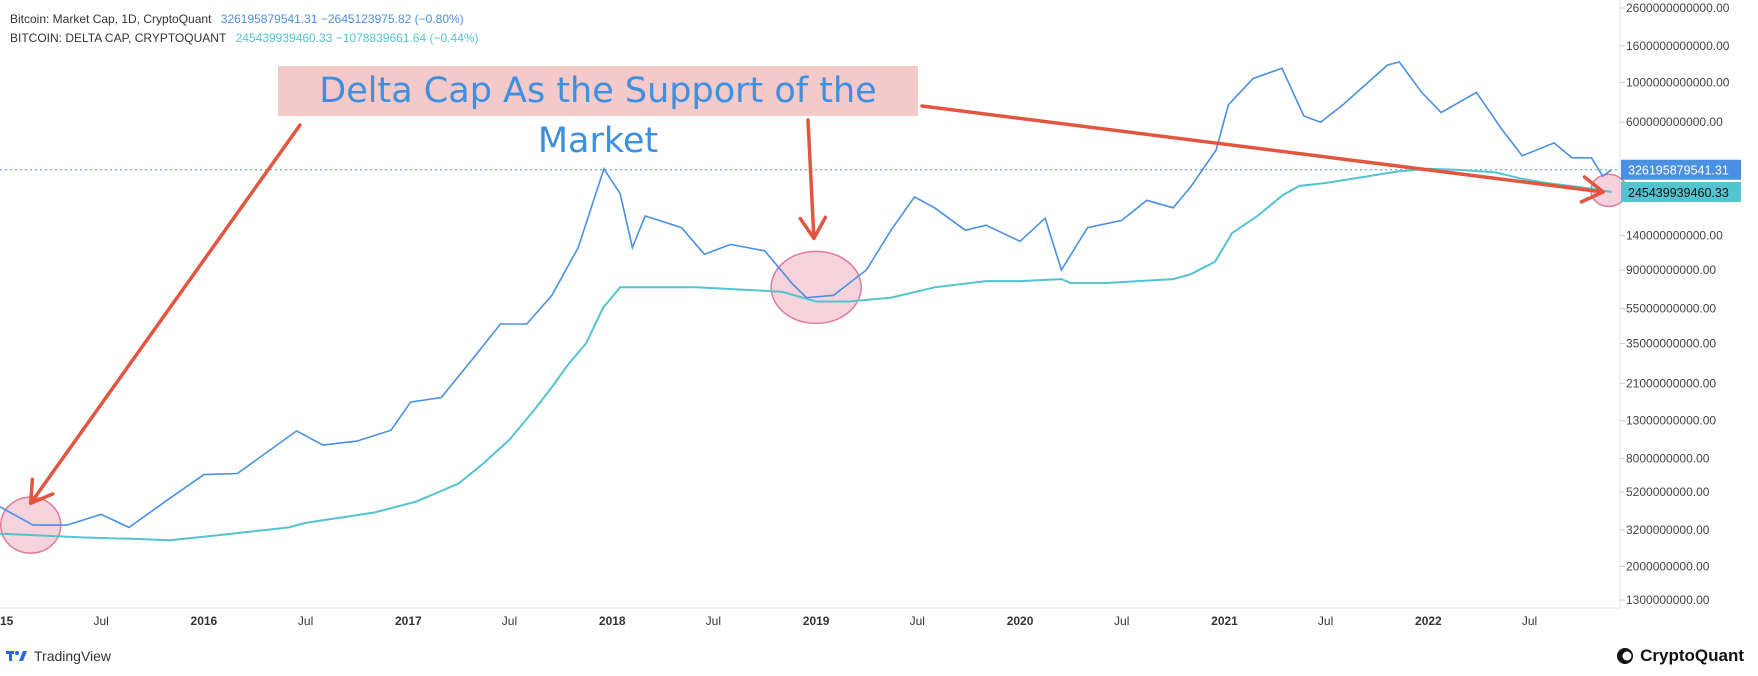 The image size is (1758, 676). What do you see at coordinates (1668, 600) in the screenshot?
I see `y-tick-label: 1300000000.00` at bounding box center [1668, 600].